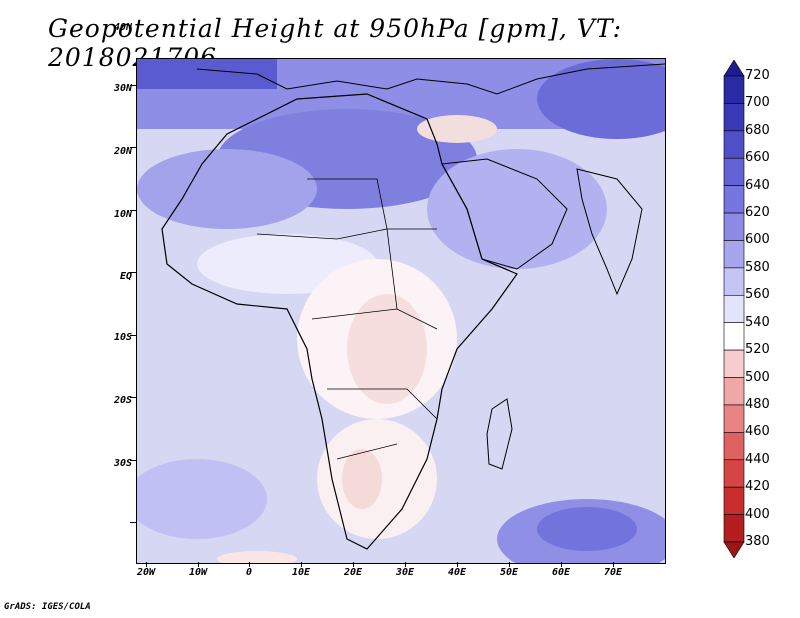  I want to click on europe-coastline, so click(430, 79).